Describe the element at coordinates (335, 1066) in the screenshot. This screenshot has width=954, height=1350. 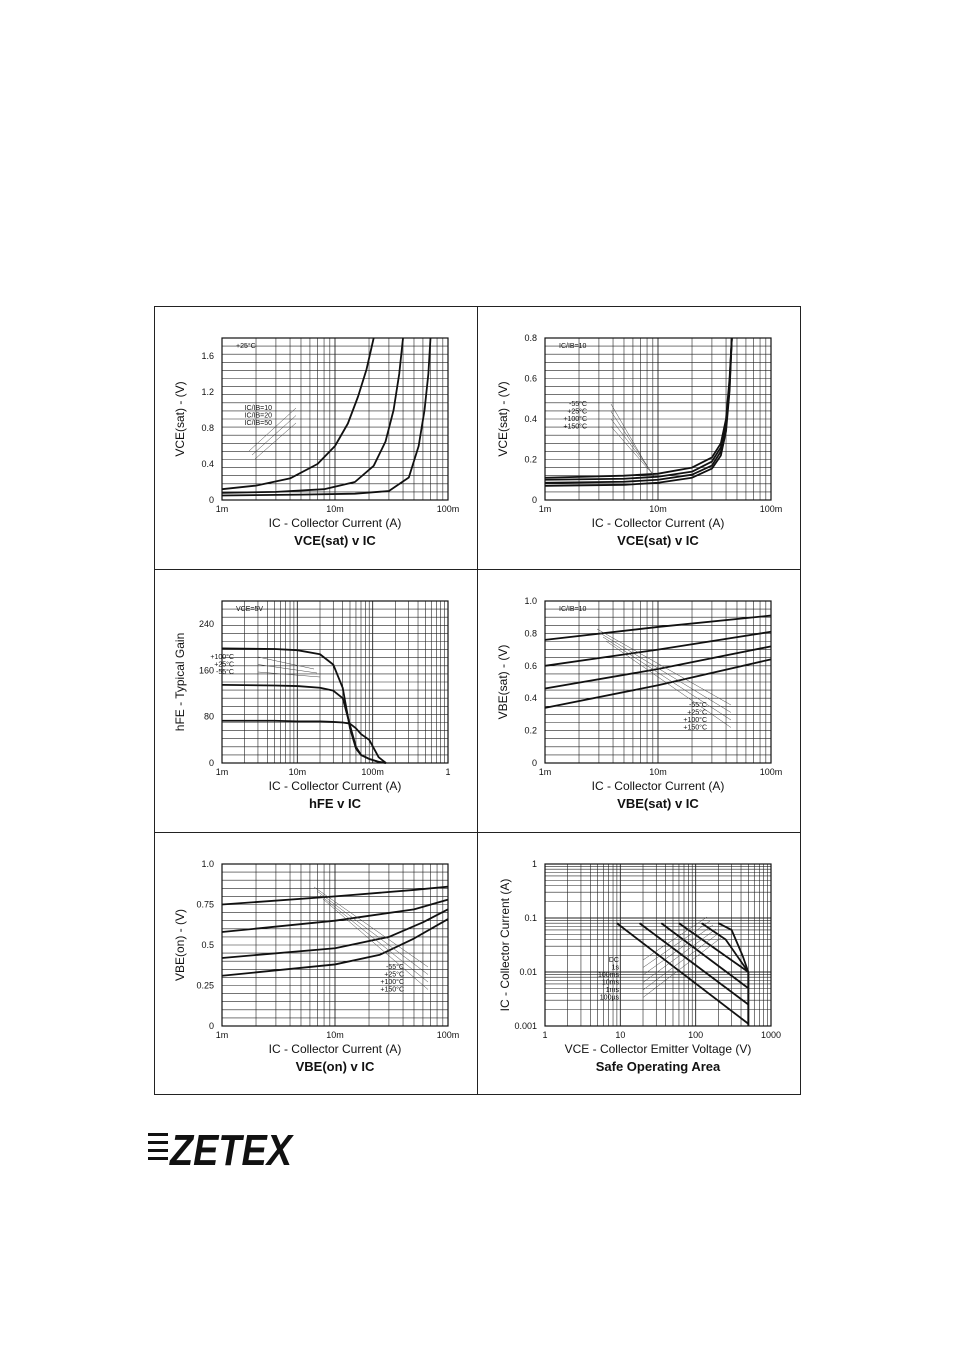
I see `chart-caption: VBE(on) v IC` at that location.